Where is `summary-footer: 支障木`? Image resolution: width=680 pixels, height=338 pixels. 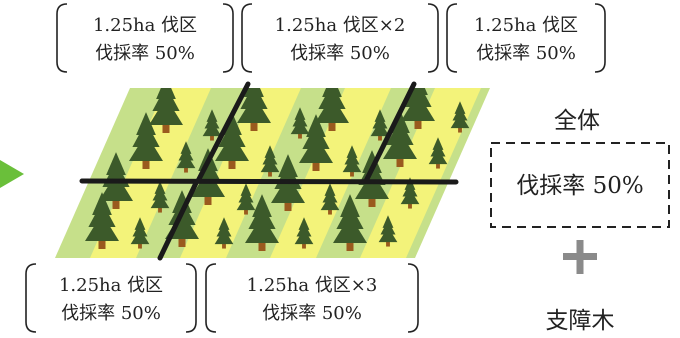 summary-footer: 支障木 is located at coordinates (580, 321).